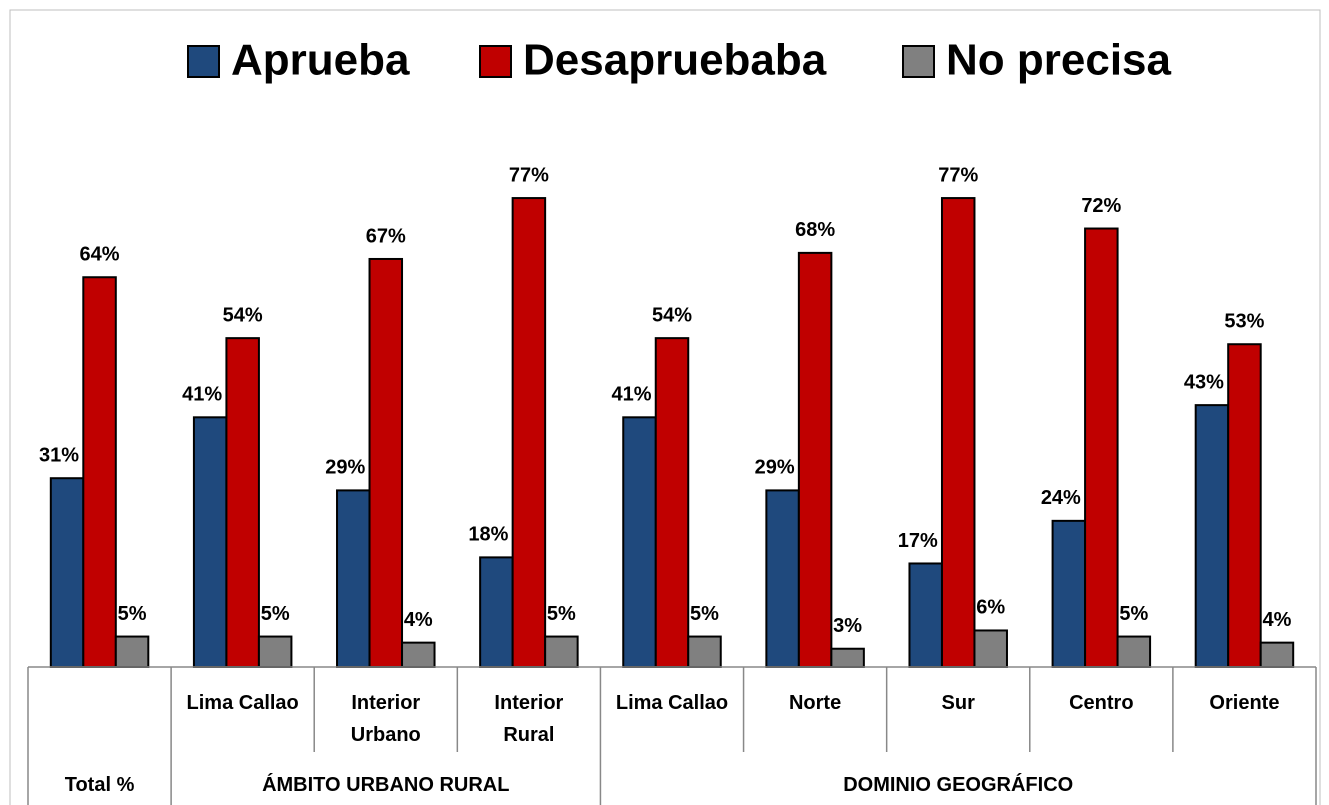 This screenshot has height=805, width=1329. What do you see at coordinates (1101, 206) in the screenshot?
I see `data-label: 72%` at bounding box center [1101, 206].